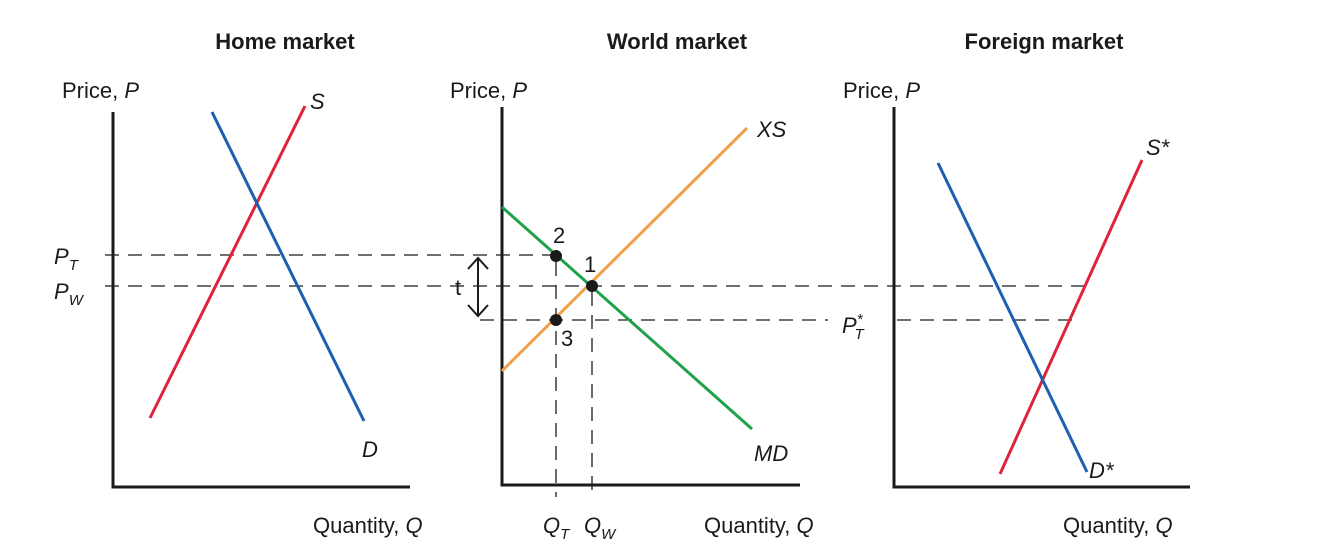 The height and width of the screenshot is (552, 1318). Describe the element at coordinates (1045, 41) in the screenshot. I see `foreign-market-title: Foreign market` at that location.